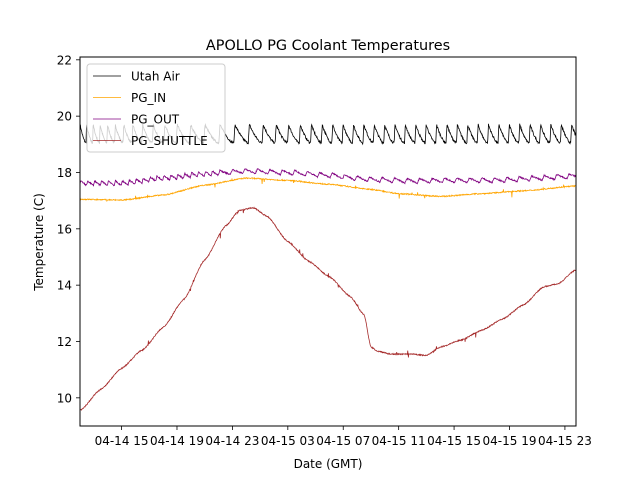 This screenshot has width=640, height=480. Describe the element at coordinates (328, 46) in the screenshot. I see `chart-title: APOLLO PG Coolant Temperatures` at that location.